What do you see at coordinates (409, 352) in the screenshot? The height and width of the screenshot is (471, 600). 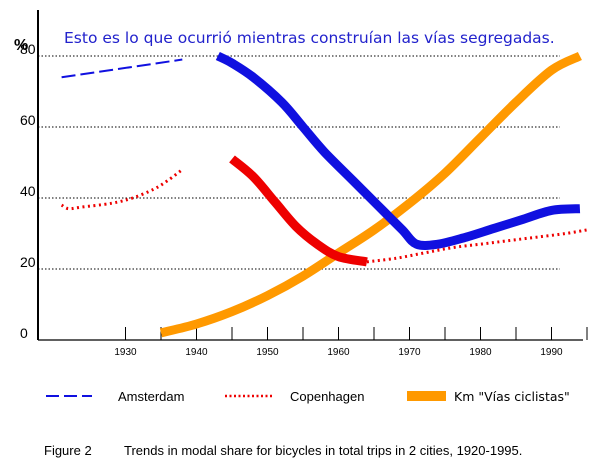 I see `x-tick-label: 1970` at bounding box center [409, 352].